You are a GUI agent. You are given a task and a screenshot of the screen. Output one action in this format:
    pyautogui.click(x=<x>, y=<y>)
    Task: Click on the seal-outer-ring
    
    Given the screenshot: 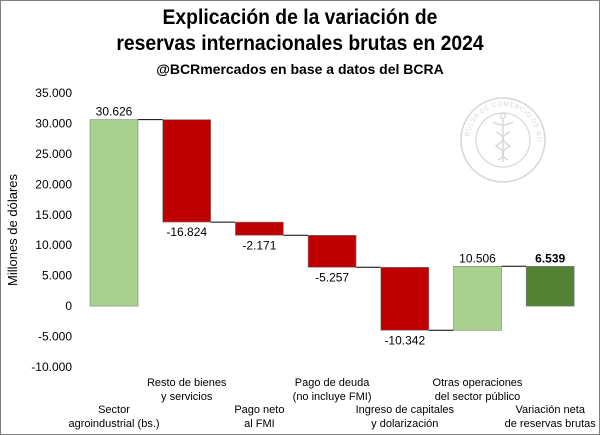 What is the action you would take?
    pyautogui.click(x=503, y=140)
    